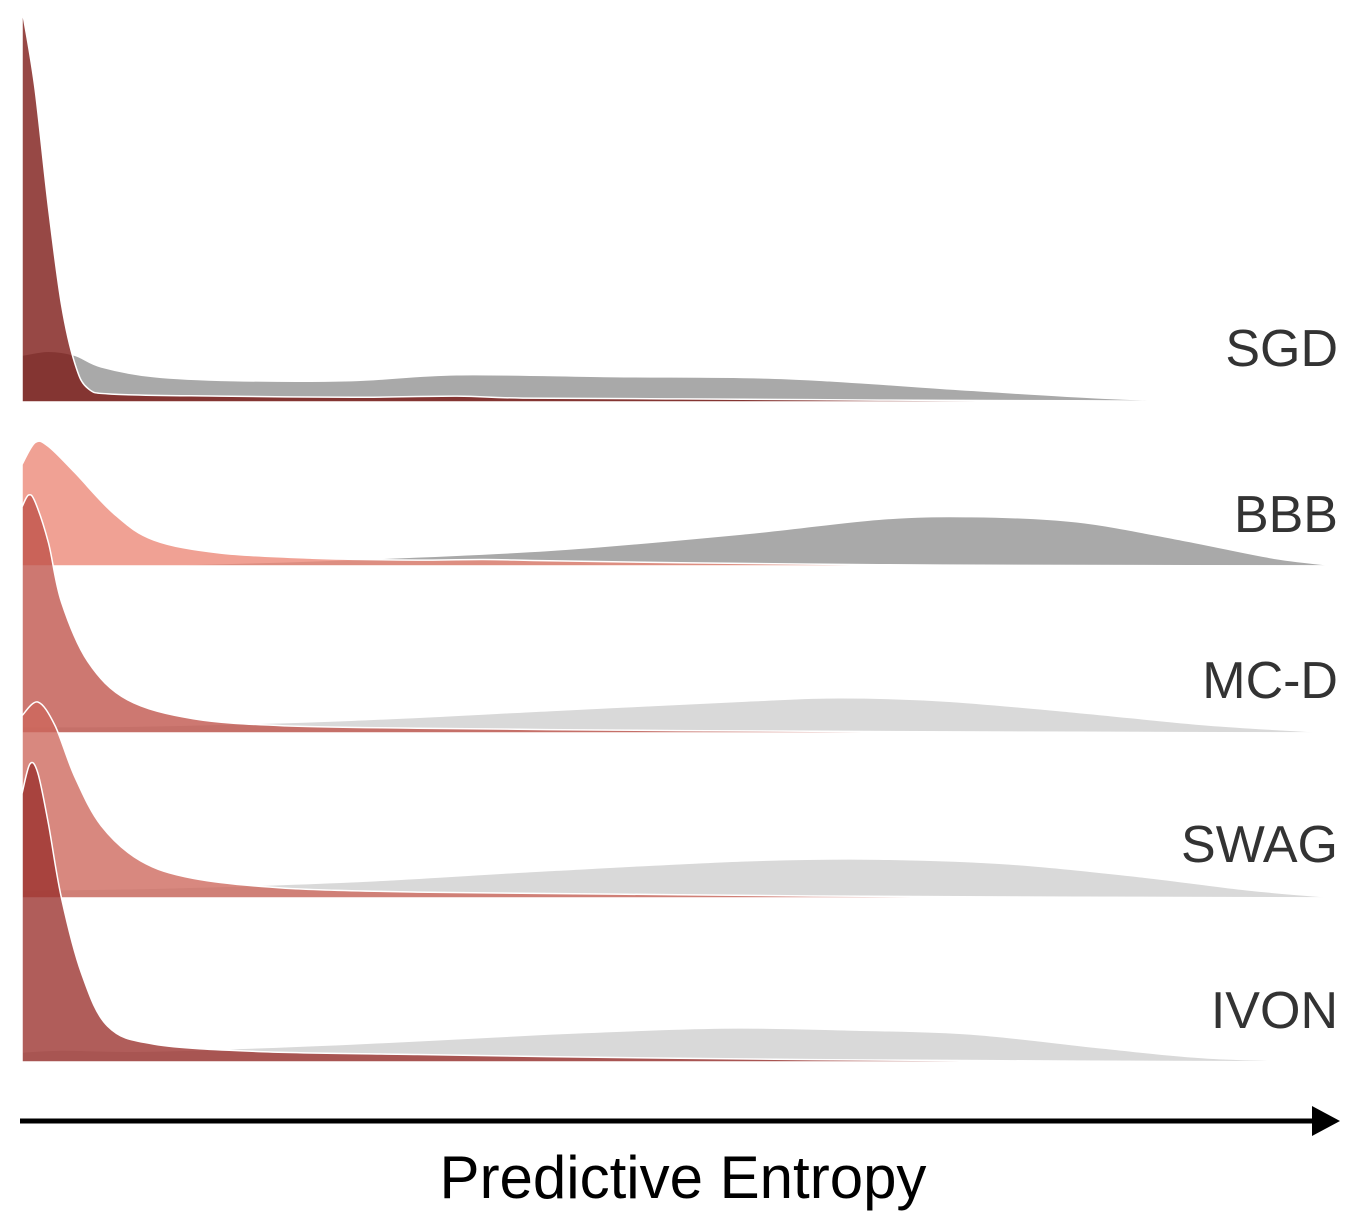 The width and height of the screenshot is (1362, 1224). What do you see at coordinates (1326, 1121) in the screenshot?
I see `x-axis-arrow-head` at bounding box center [1326, 1121].